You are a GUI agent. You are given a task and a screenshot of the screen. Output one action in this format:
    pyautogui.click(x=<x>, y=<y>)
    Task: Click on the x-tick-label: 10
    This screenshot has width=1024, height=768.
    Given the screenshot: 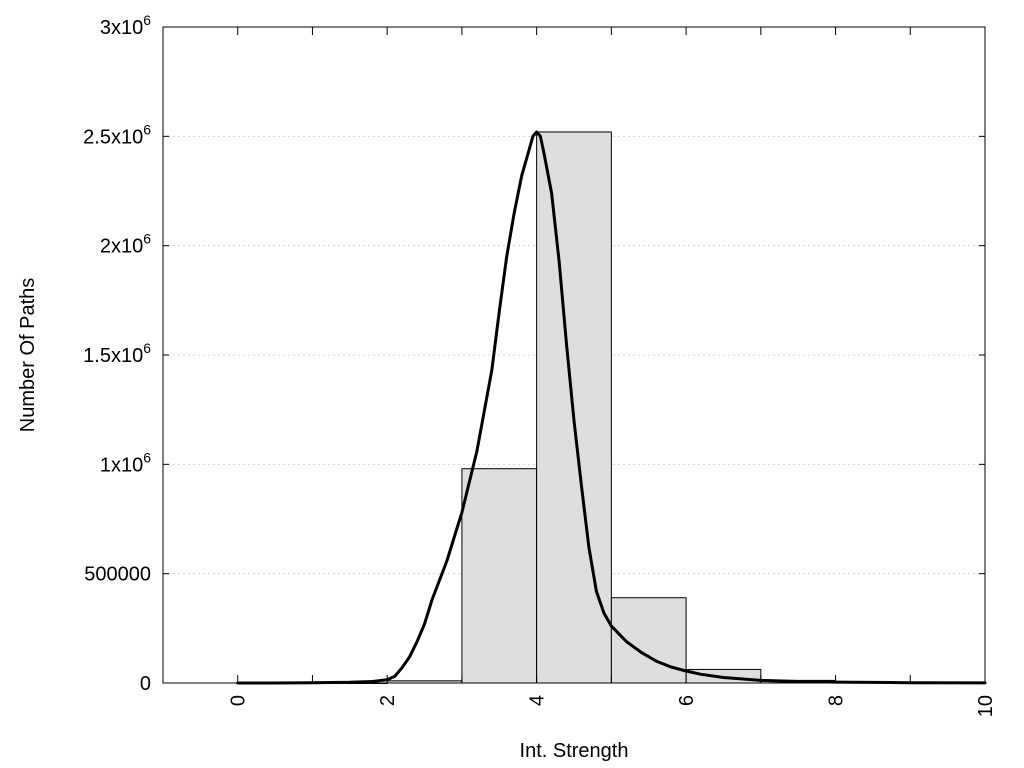 What is the action you would take?
    pyautogui.click(x=986, y=706)
    